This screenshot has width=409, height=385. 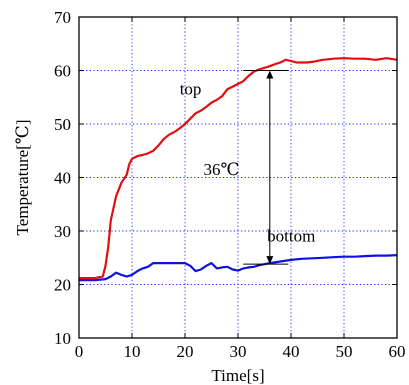 I want to click on x-tick-label: 60, so click(x=397, y=351).